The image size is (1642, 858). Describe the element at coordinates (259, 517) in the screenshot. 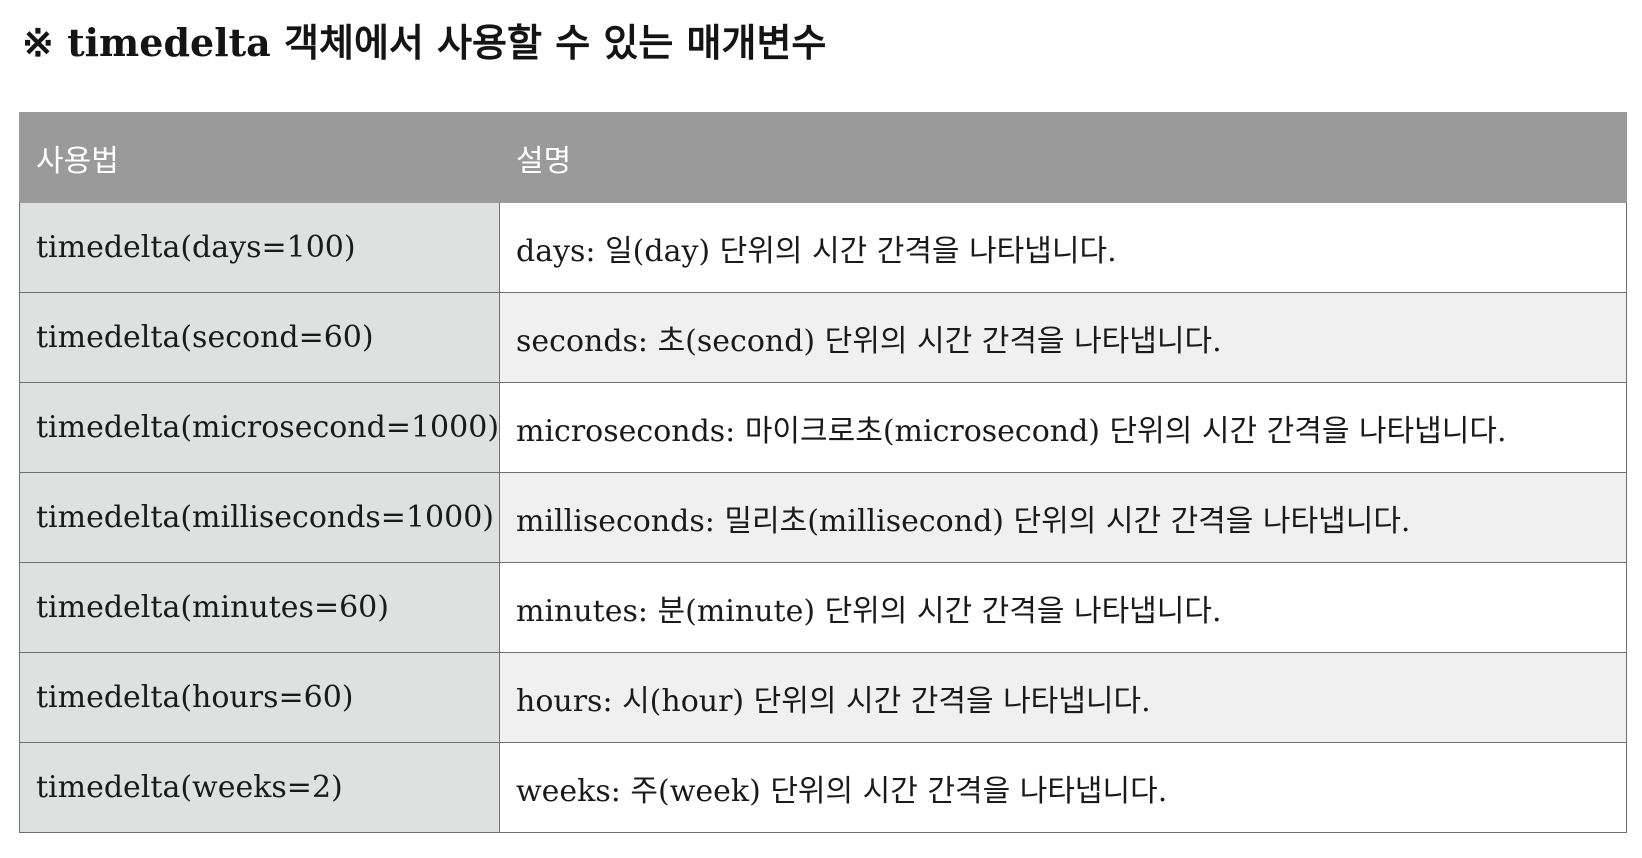

I see `usage-cell: timedelta(milliseconds=1000)` at that location.